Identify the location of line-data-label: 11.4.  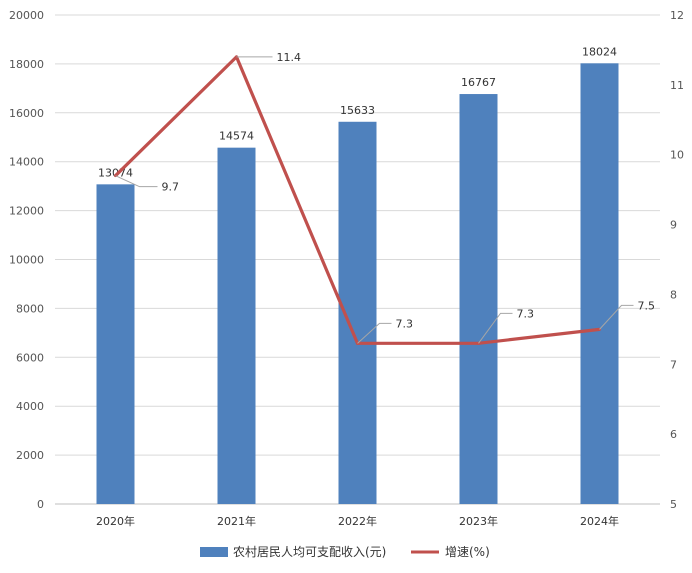
(289, 57).